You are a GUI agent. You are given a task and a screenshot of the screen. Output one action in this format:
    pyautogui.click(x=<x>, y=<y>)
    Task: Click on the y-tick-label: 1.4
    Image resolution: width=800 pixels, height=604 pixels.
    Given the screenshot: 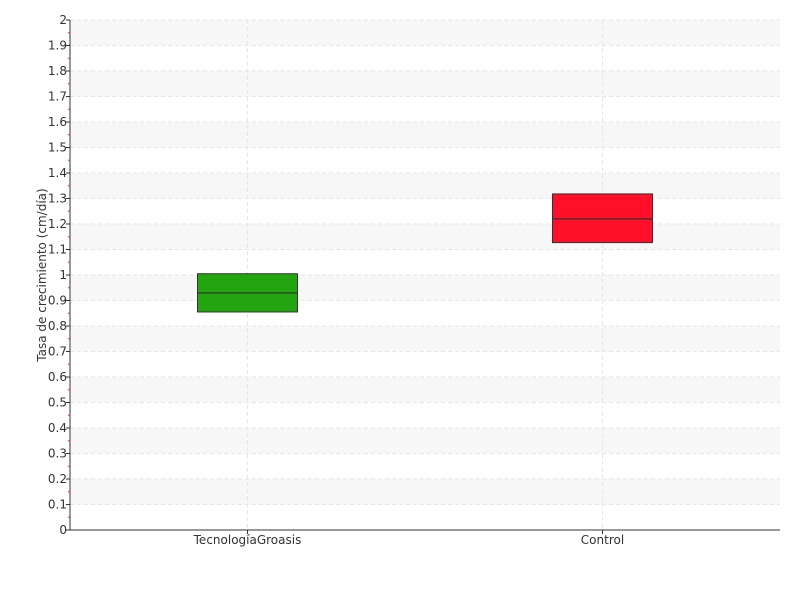 What is the action you would take?
    pyautogui.click(x=57, y=173)
    